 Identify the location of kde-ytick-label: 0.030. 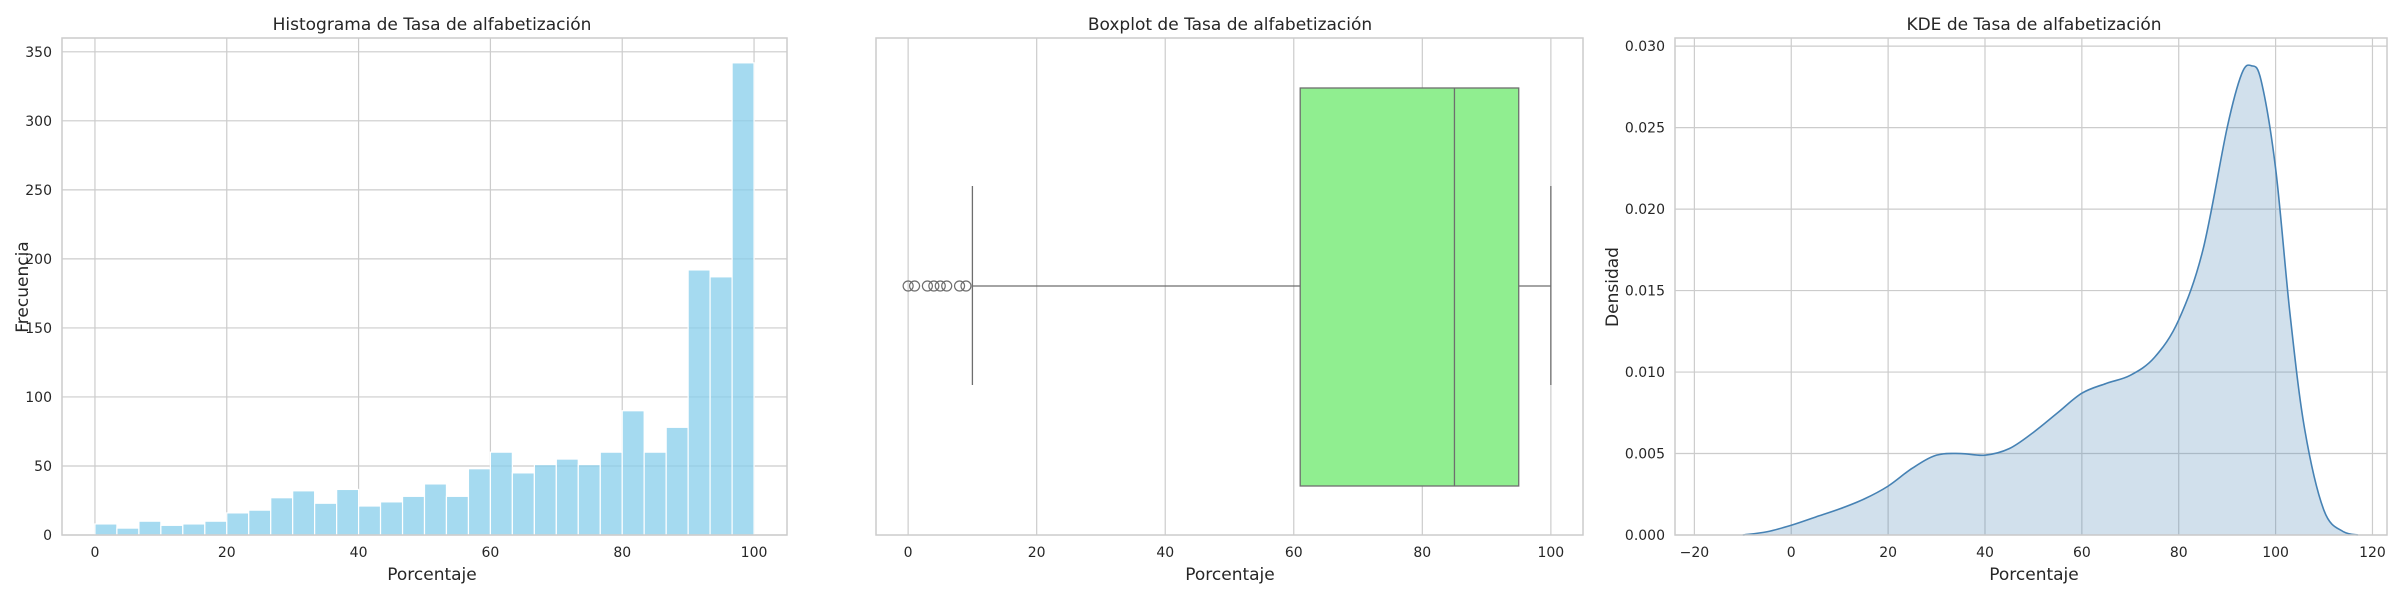
(1645, 47).